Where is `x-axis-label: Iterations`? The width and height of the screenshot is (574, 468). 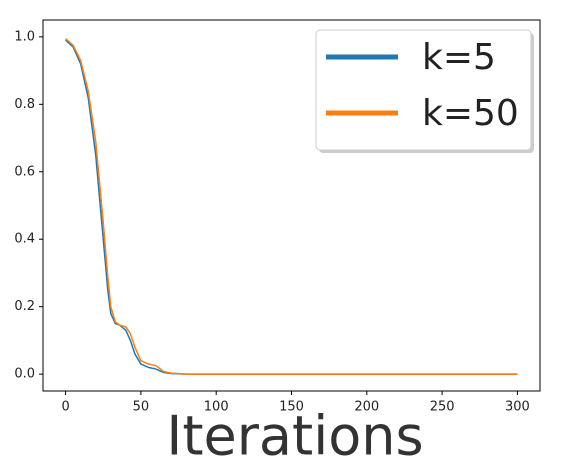 x-axis-label: Iterations is located at coordinates (294, 436).